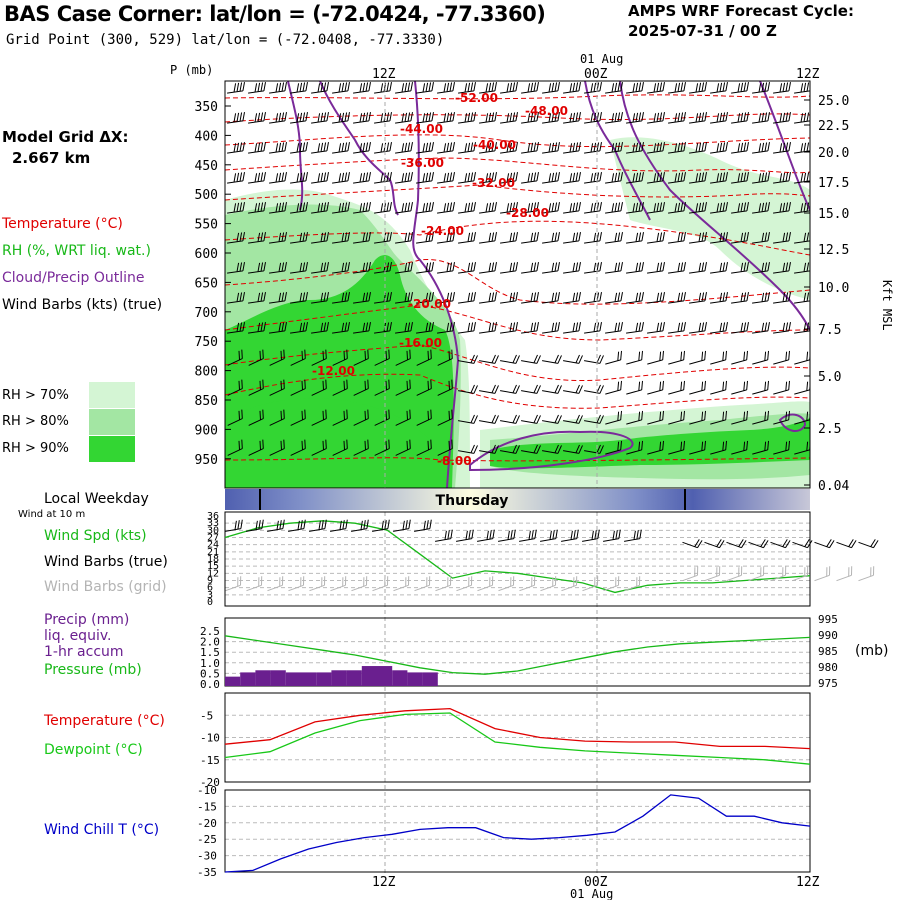 The height and width of the screenshot is (900, 900). Describe the element at coordinates (833, 126) in the screenshot. I see `height-tick-label: 22.5` at that location.